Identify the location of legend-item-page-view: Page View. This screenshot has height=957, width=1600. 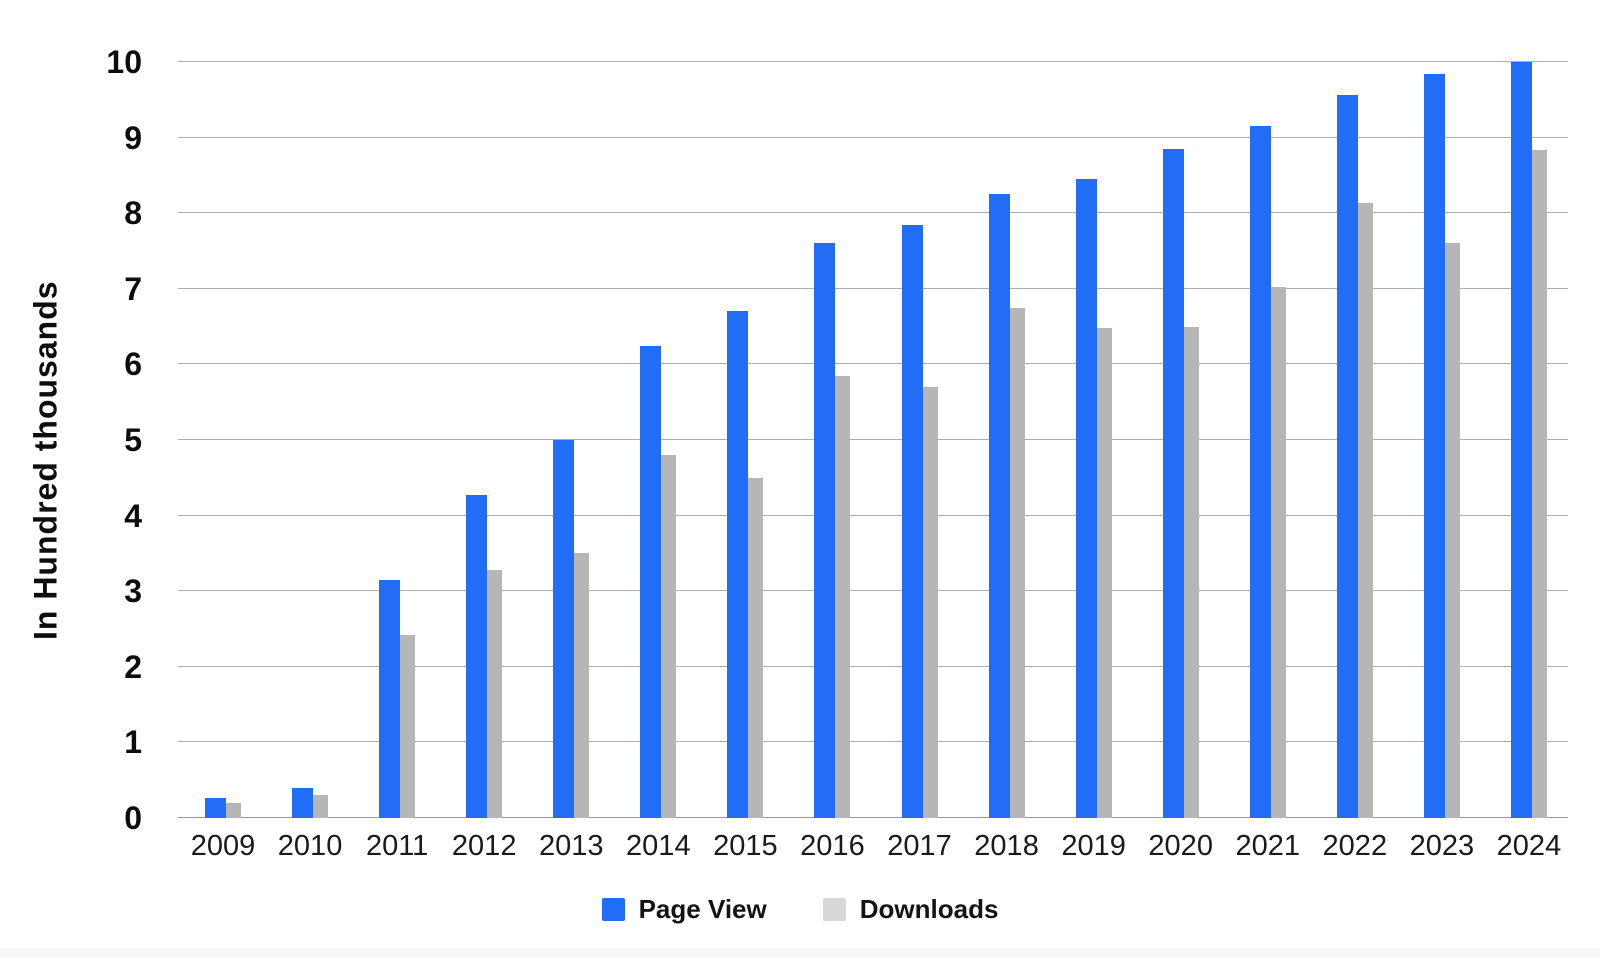
(684, 909).